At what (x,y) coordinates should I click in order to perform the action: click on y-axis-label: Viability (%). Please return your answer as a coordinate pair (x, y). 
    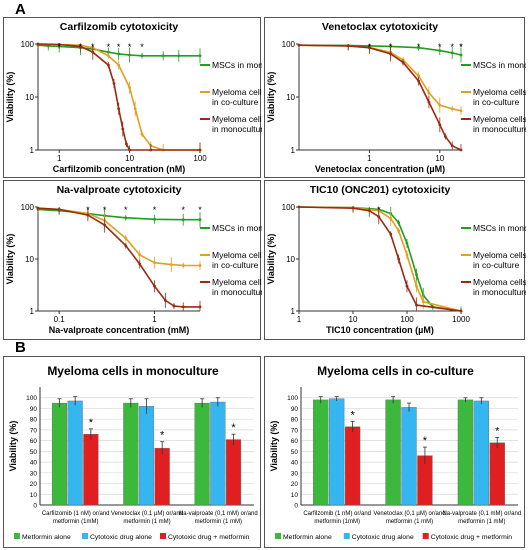
    Looking at the image, I should click on (271, 97).